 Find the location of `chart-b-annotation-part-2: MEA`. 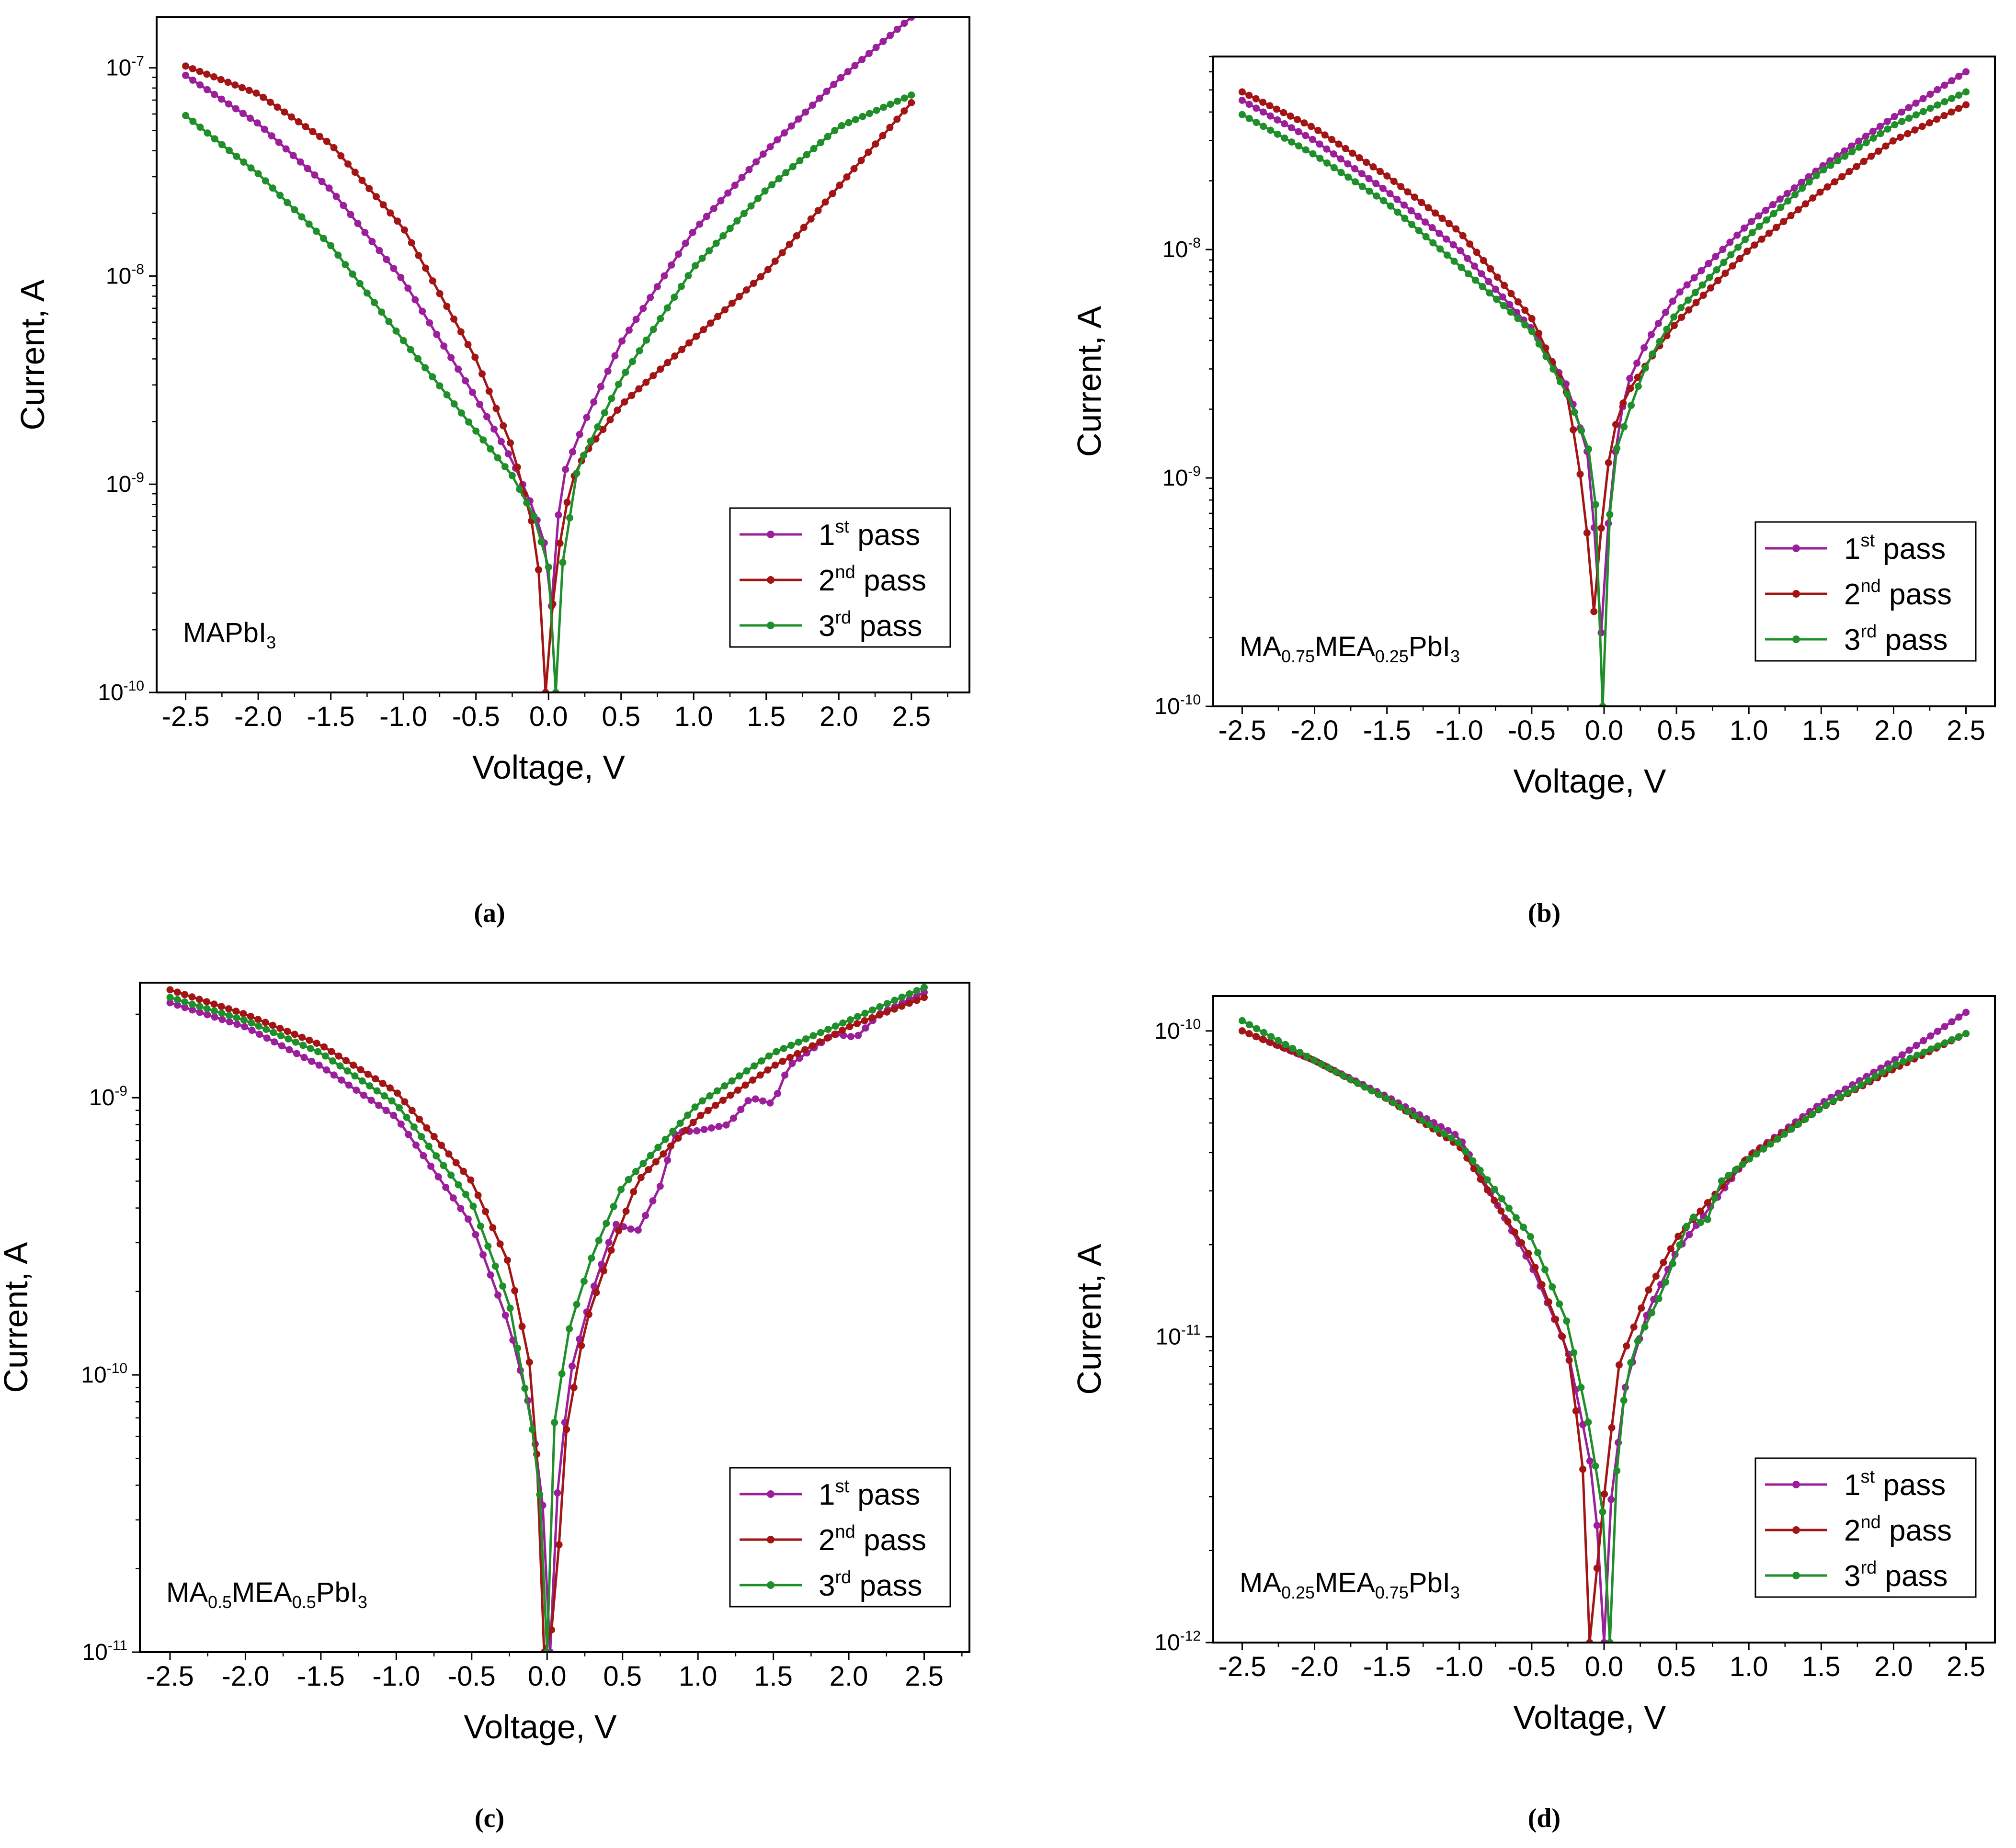

chart-b-annotation-part-2: MEA is located at coordinates (1345, 646).